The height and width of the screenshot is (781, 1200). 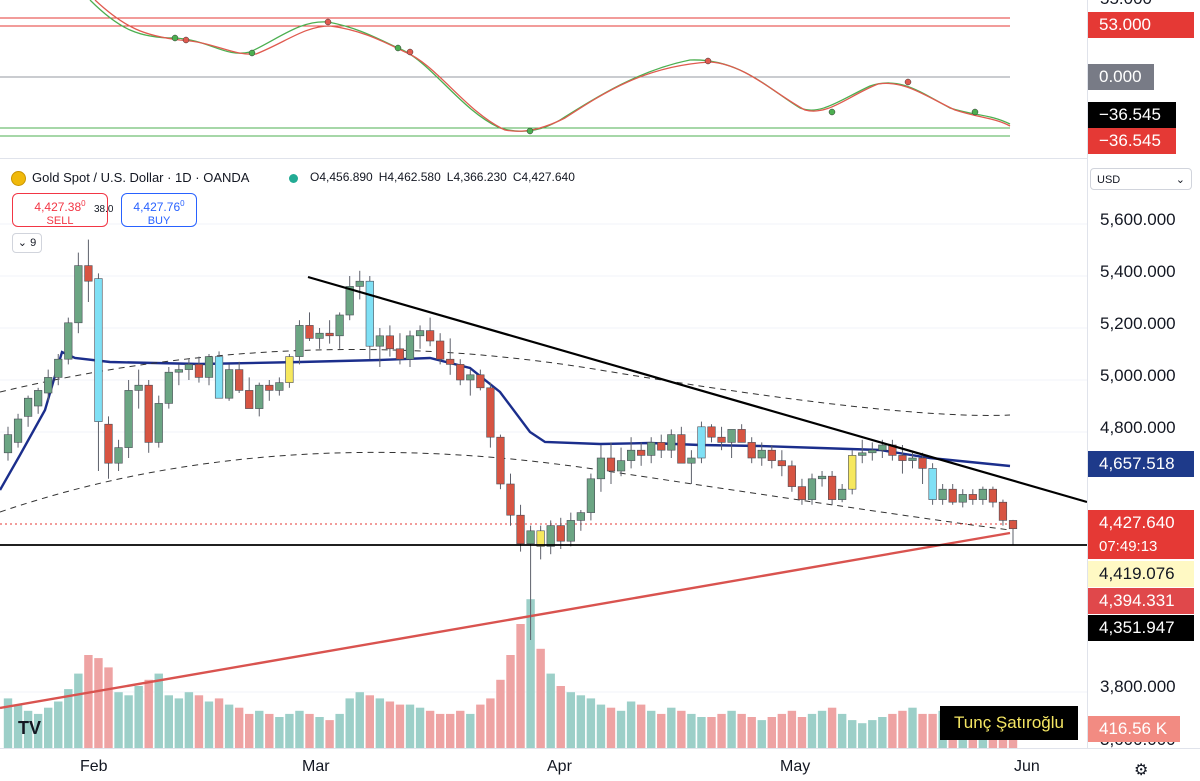 What do you see at coordinates (104, 209) in the screenshot?
I see `spread-value: 38.0` at bounding box center [104, 209].